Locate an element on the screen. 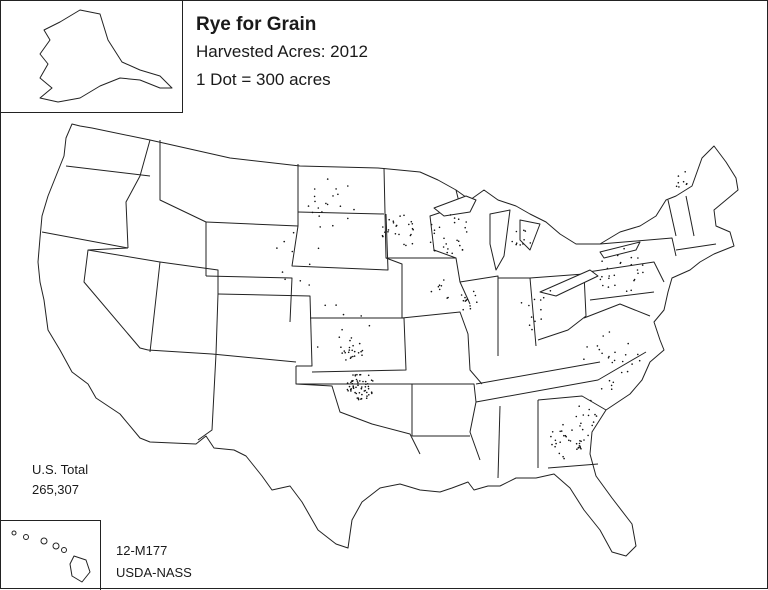  hawaii-shape is located at coordinates (51, 556).